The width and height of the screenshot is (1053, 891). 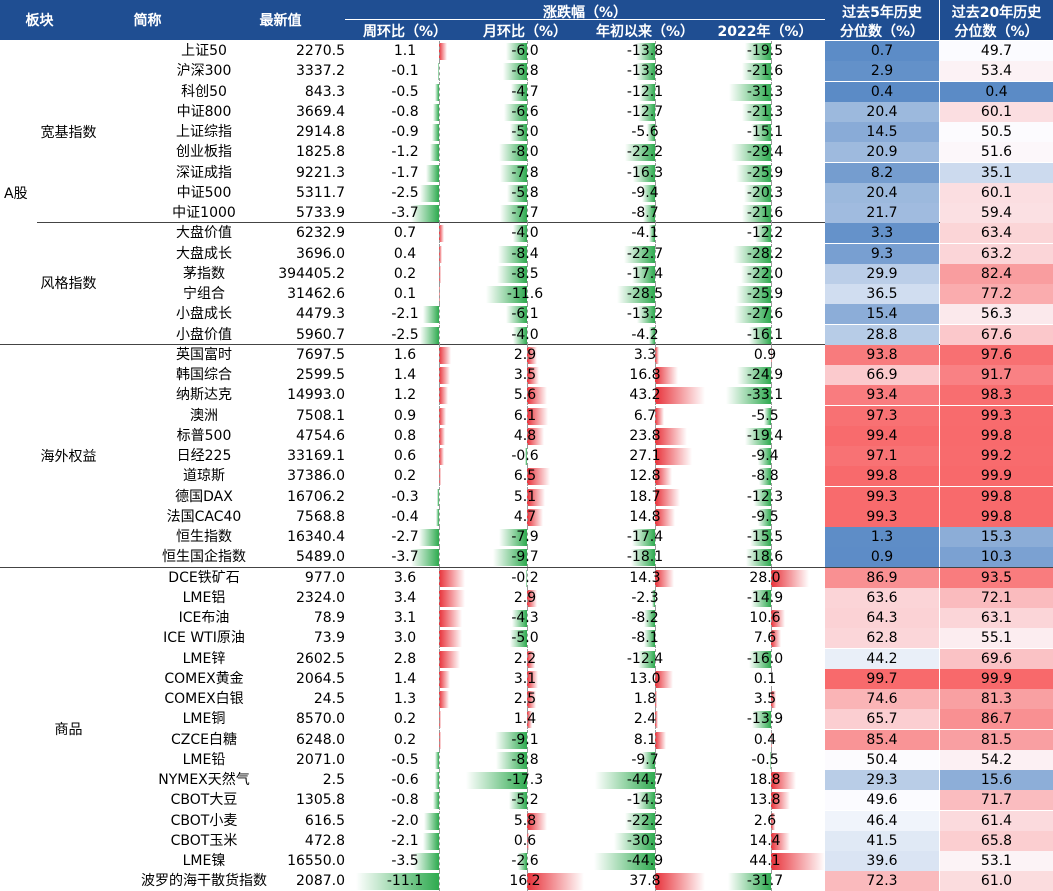 I want to click on row-weekly-cell: -3.5, so click(x=405, y=861).